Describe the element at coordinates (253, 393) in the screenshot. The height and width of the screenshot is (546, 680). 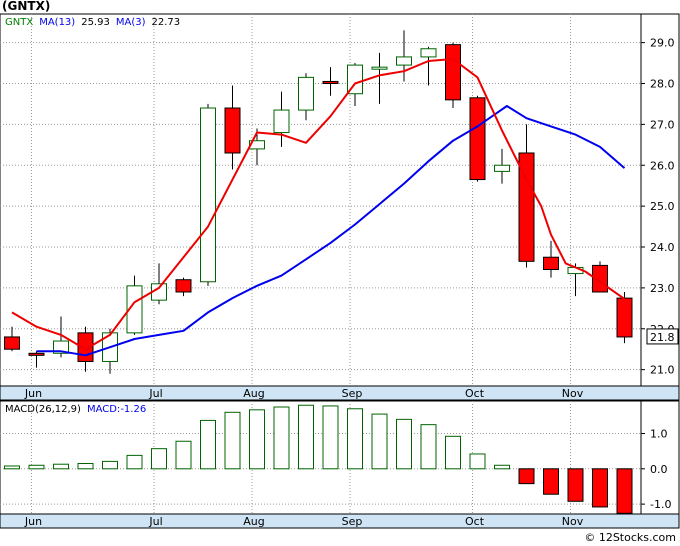
I see `price-month-label: Aug` at that location.